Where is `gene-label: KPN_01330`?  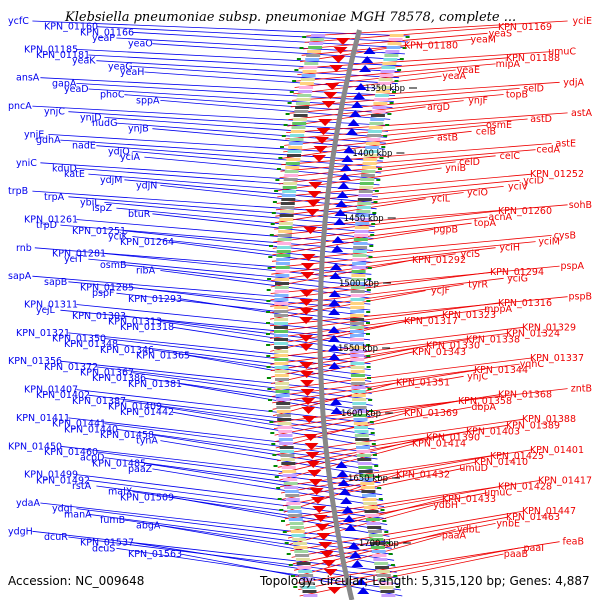
gene-label: KPN_01330 is located at coordinates (453, 346).